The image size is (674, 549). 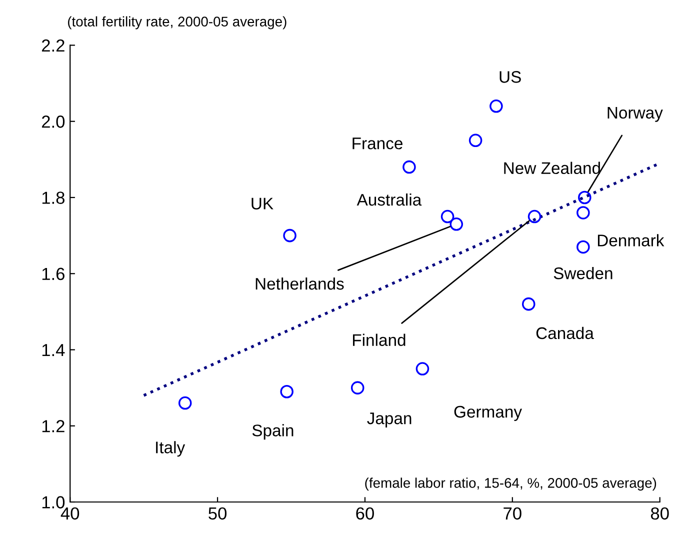 What do you see at coordinates (53, 426) in the screenshot?
I see `y-tick-label: 1.2` at bounding box center [53, 426].